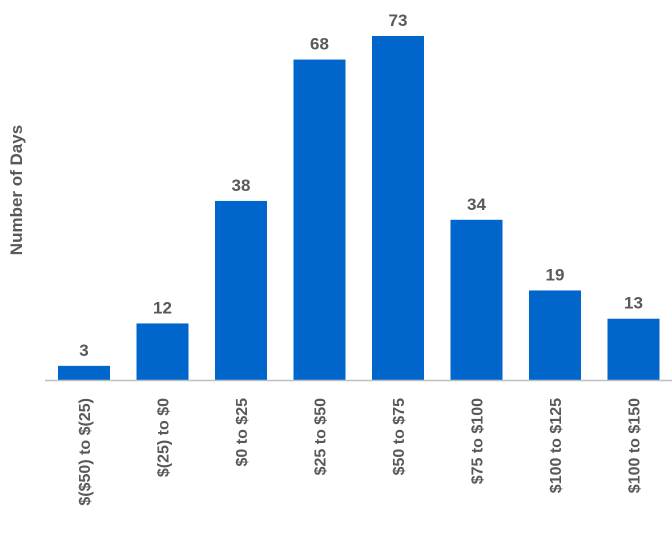 This screenshot has height=555, width=672. I want to click on x-tick-label: $100 to $125, so click(556, 445).